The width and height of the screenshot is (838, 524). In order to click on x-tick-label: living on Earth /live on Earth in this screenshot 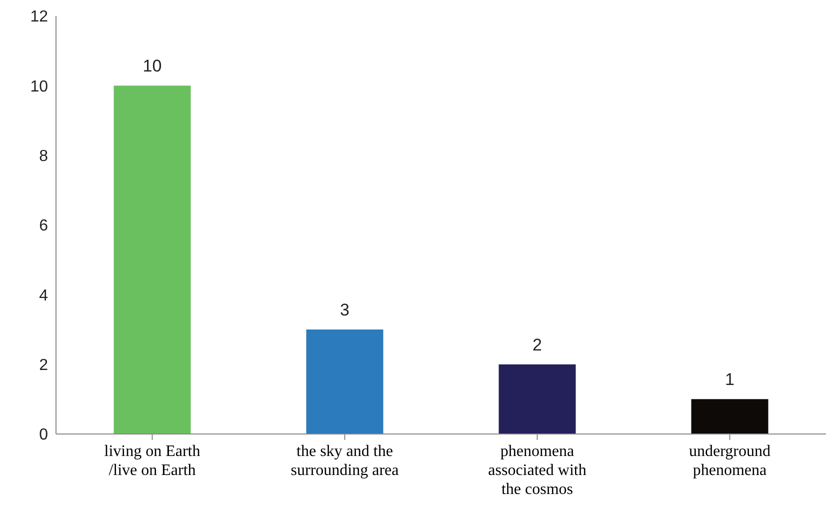, I will do `click(152, 461)`.